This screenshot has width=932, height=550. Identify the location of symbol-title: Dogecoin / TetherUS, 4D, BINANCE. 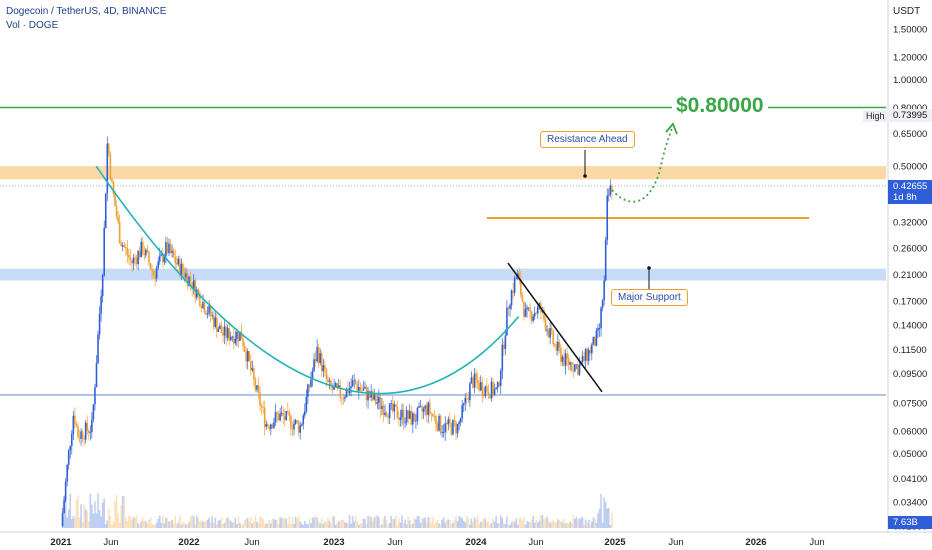
(86, 11).